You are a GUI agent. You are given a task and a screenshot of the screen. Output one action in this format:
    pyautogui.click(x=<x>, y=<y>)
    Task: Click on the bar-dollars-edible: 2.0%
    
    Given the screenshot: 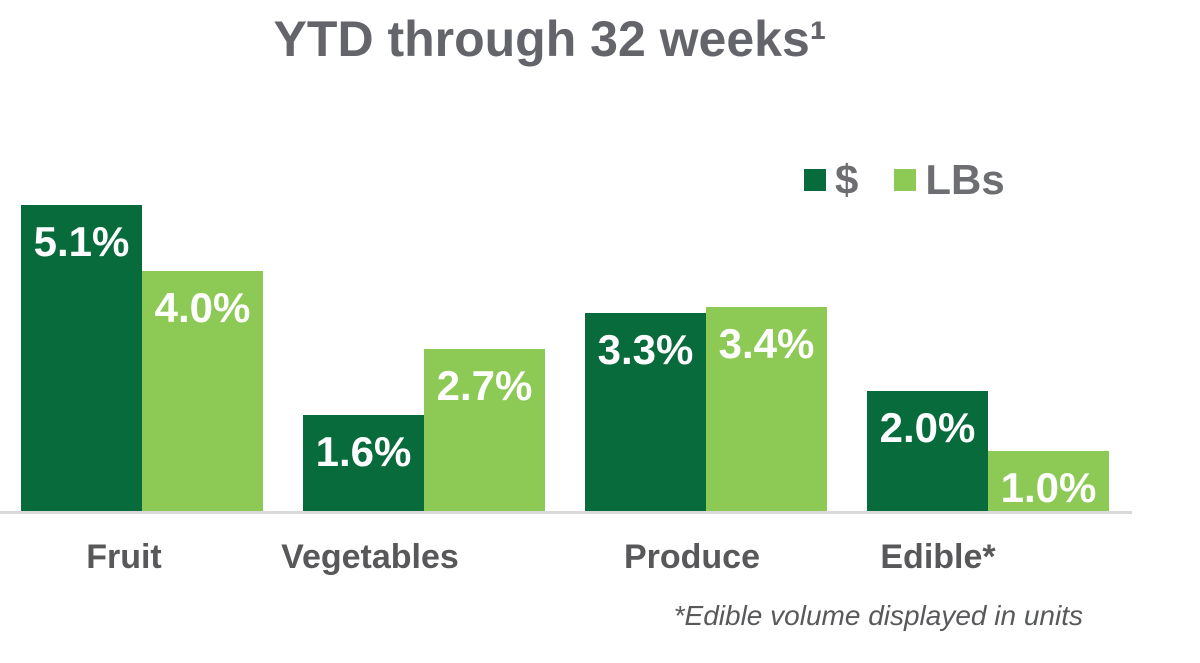 What is the action you would take?
    pyautogui.click(x=927, y=451)
    